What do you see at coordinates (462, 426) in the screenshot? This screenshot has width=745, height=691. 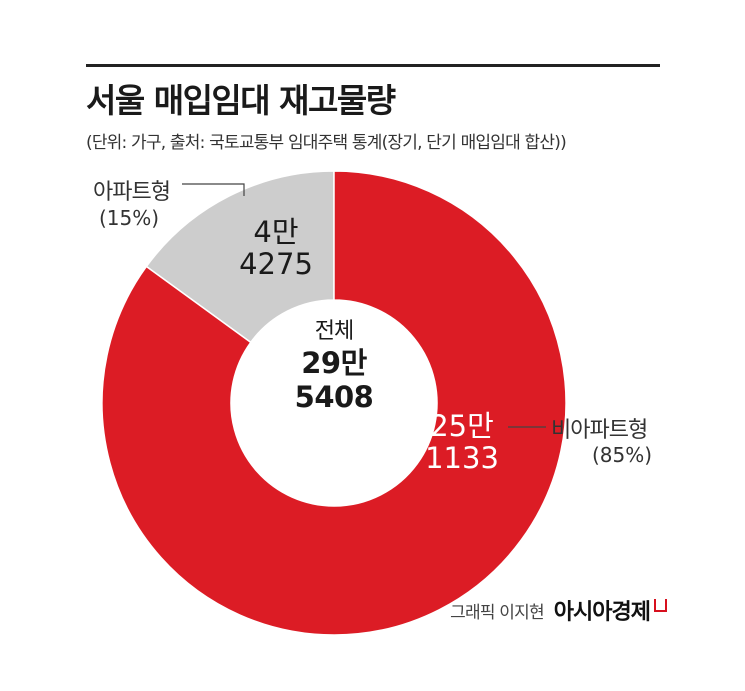 I see `segment-value-non-apartment-line1: 25만` at bounding box center [462, 426].